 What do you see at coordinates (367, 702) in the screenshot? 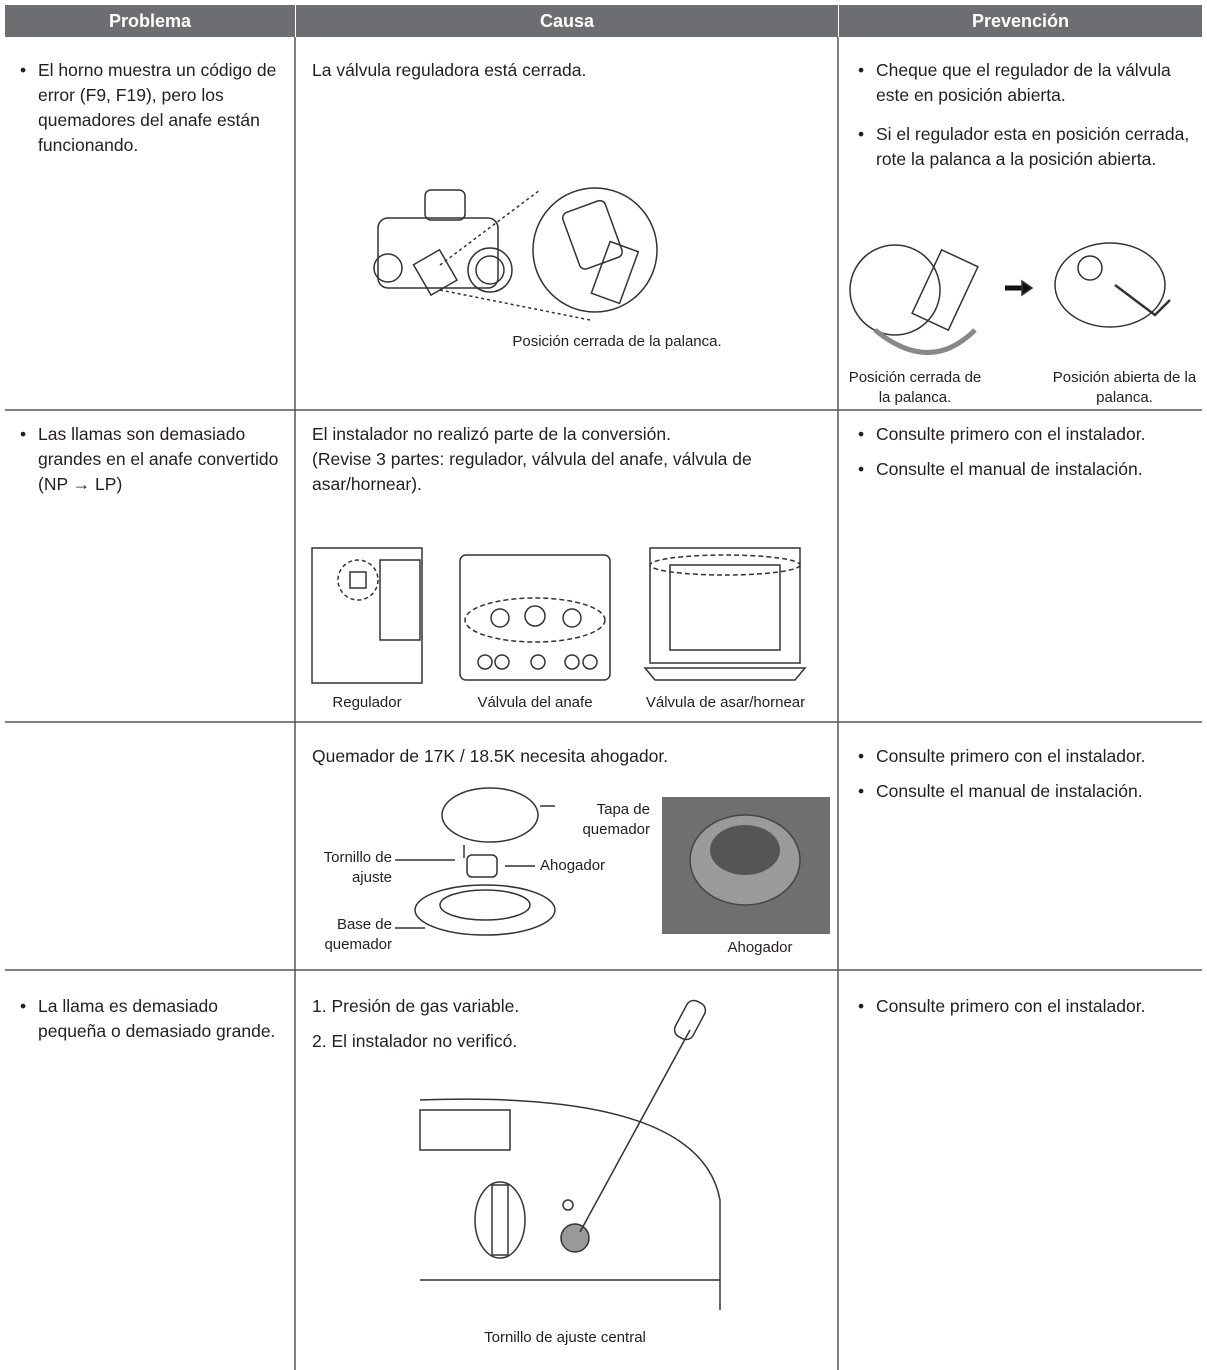
I see `figure-label: Regulador` at bounding box center [367, 702].